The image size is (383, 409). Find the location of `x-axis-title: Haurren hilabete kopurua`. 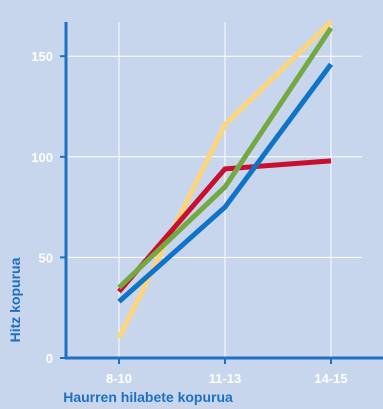

x-axis-title: Haurren hilabete kopurua is located at coordinates (148, 397).